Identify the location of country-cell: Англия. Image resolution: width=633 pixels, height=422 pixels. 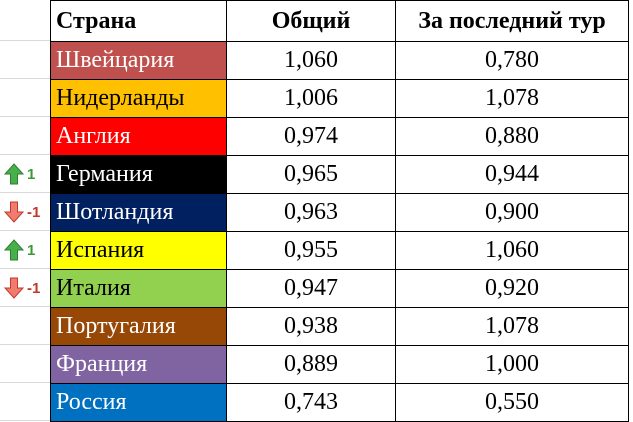
(138, 136).